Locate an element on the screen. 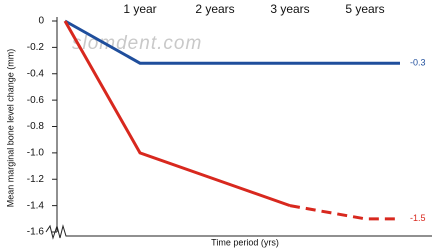 This screenshot has width=436, height=250. y-tick-label: -1.6 is located at coordinates (36, 232).